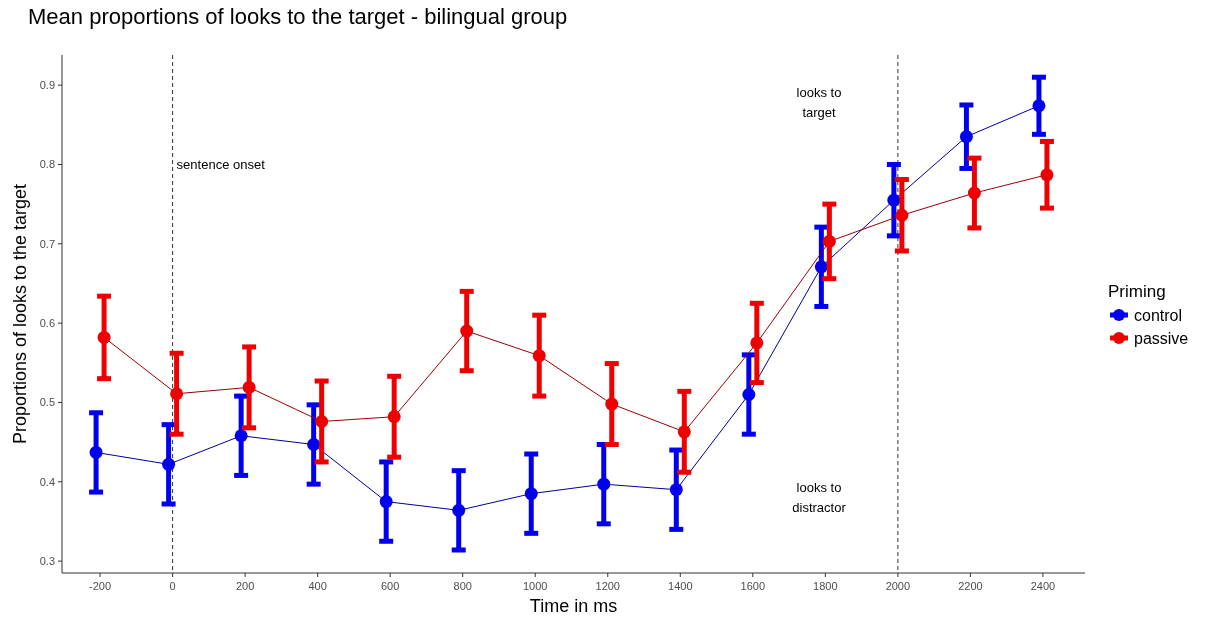  Describe the element at coordinates (1043, 586) in the screenshot. I see `x-tick-label: 2400` at that location.